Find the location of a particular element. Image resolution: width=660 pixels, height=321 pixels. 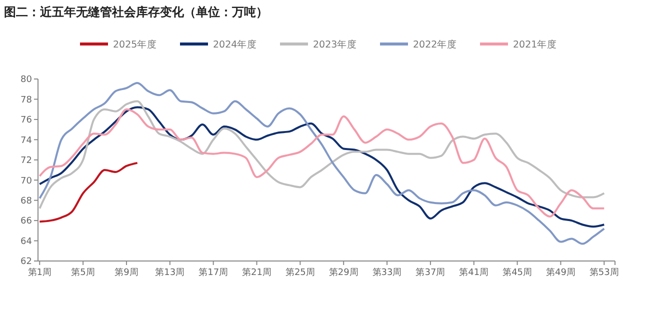

legend-label: 2025年度 is located at coordinates (135, 44).